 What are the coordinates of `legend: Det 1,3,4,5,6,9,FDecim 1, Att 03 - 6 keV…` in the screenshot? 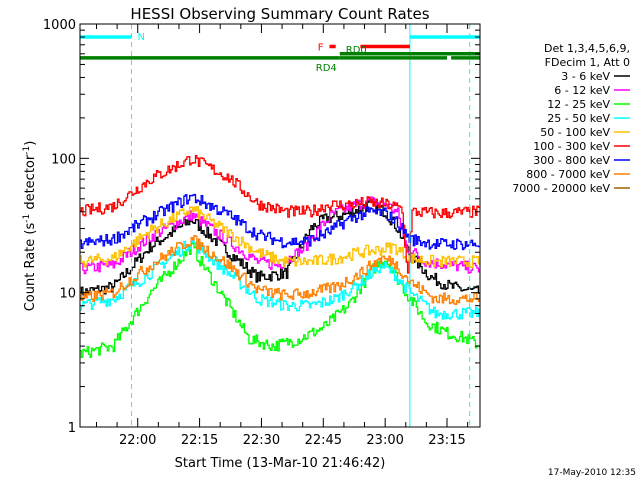 It's located at (571, 118).